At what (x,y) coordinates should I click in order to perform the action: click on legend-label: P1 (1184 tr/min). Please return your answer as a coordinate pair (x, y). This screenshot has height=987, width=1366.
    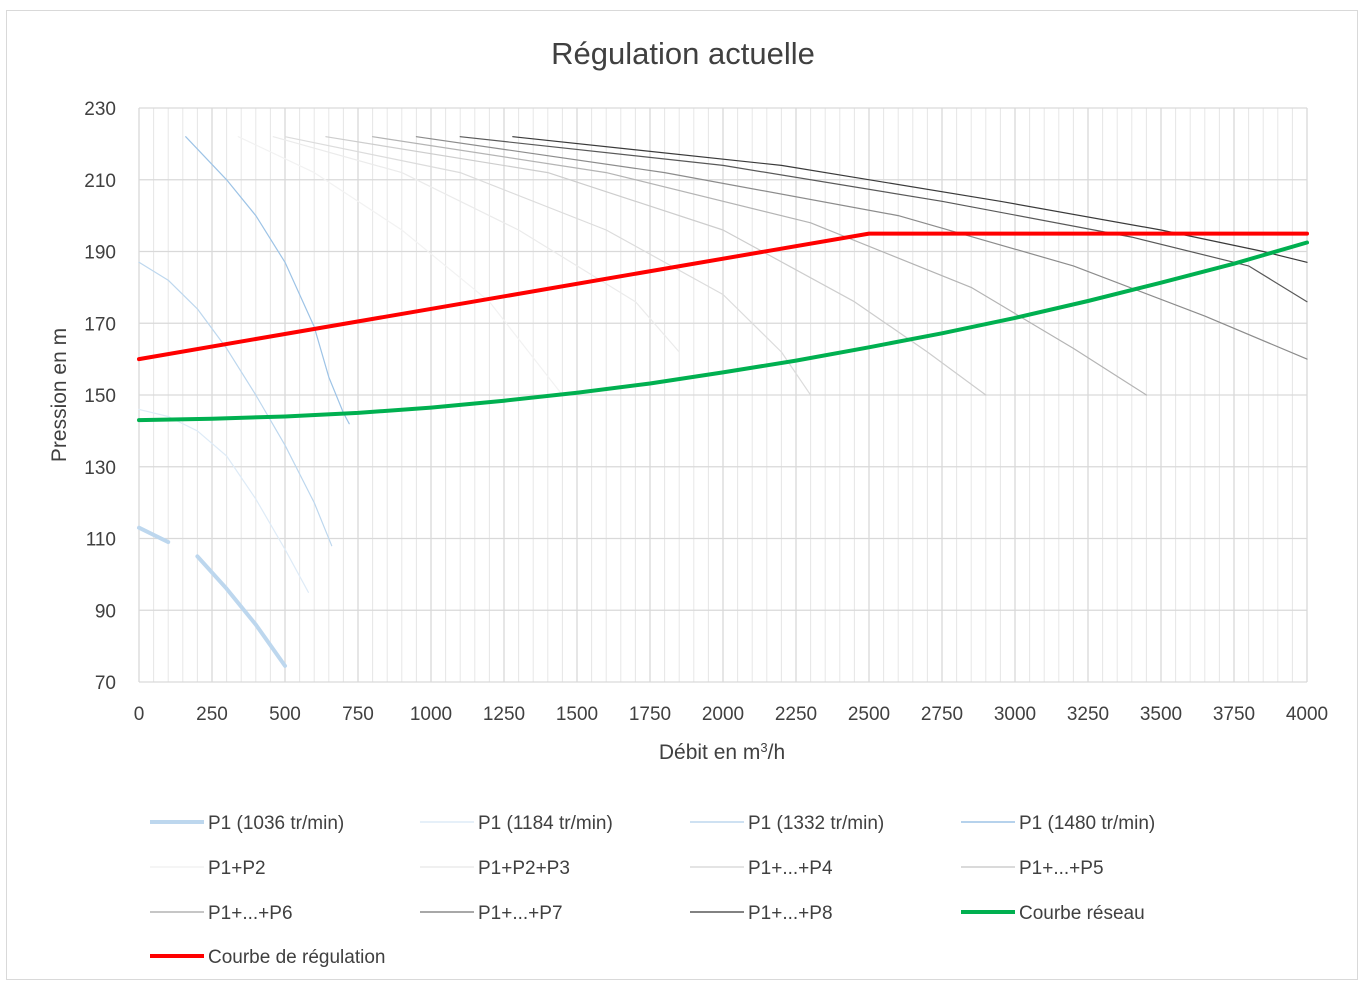
    Looking at the image, I should click on (545, 823).